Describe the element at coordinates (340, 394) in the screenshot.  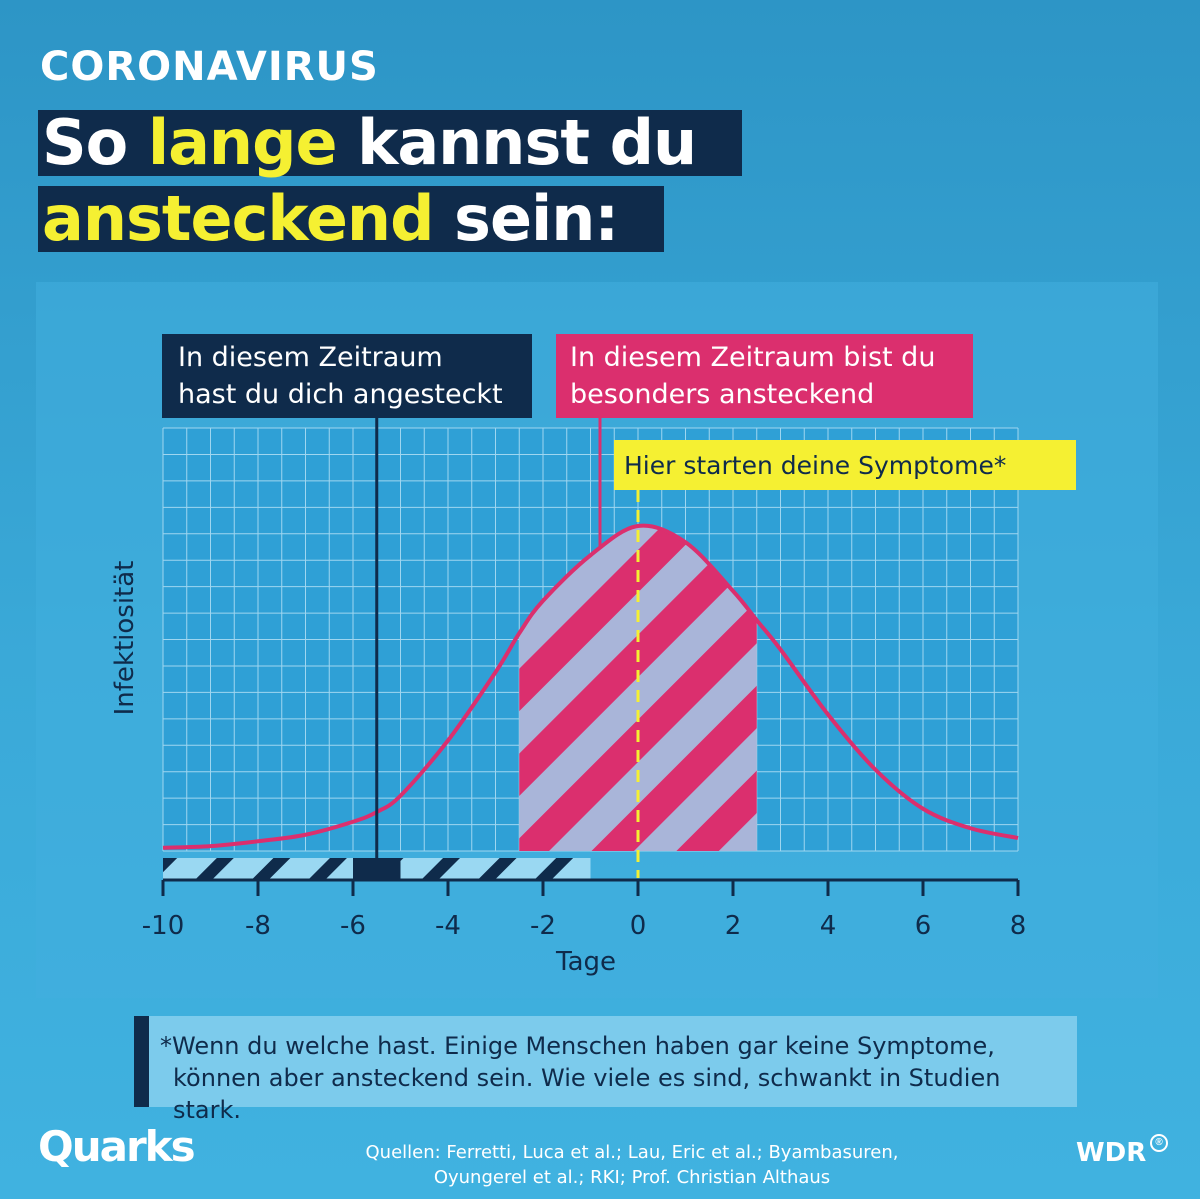
I see `infection-annotation-text: hast du dich angesteckt` at that location.